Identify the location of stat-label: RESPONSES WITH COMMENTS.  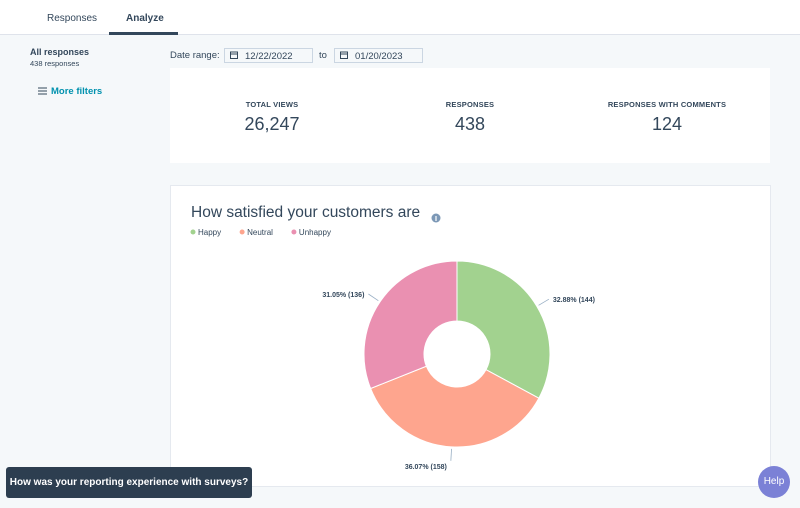
(667, 104).